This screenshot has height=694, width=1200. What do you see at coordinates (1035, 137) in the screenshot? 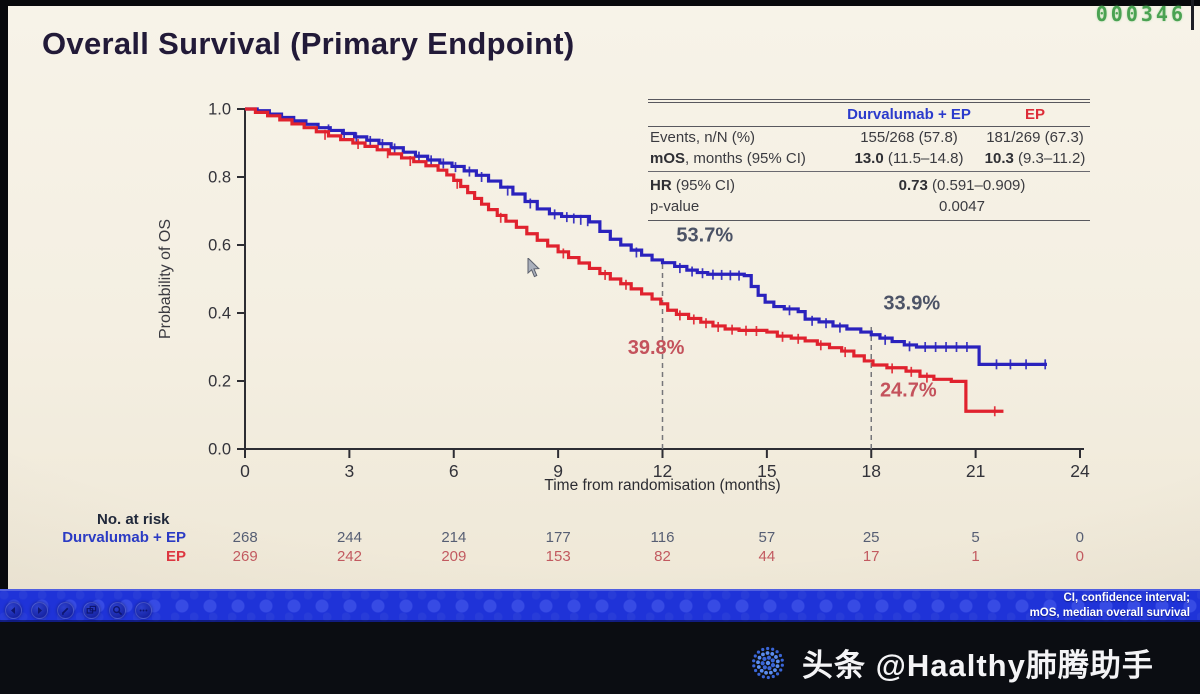
I see `events-value-ep: 181/269 (67.3)` at bounding box center [1035, 137].